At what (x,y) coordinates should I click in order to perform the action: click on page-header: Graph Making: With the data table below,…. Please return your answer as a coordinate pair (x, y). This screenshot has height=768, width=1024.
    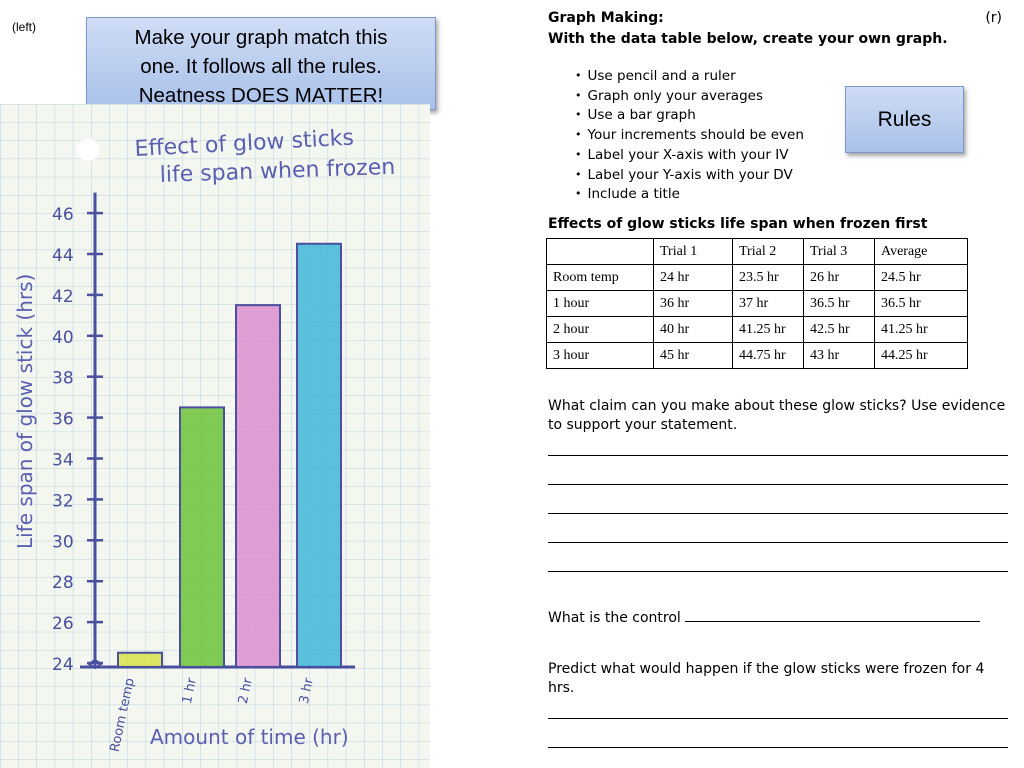
    Looking at the image, I should click on (775, 29).